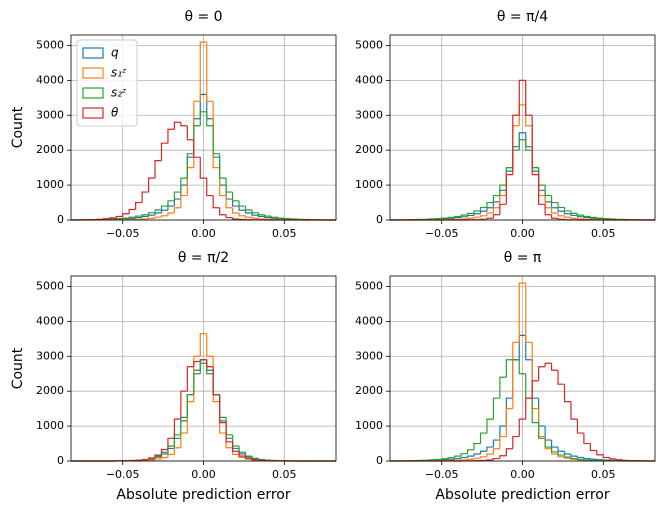  Describe the element at coordinates (60, 219) in the screenshot. I see `y-tick-label: 0` at that location.